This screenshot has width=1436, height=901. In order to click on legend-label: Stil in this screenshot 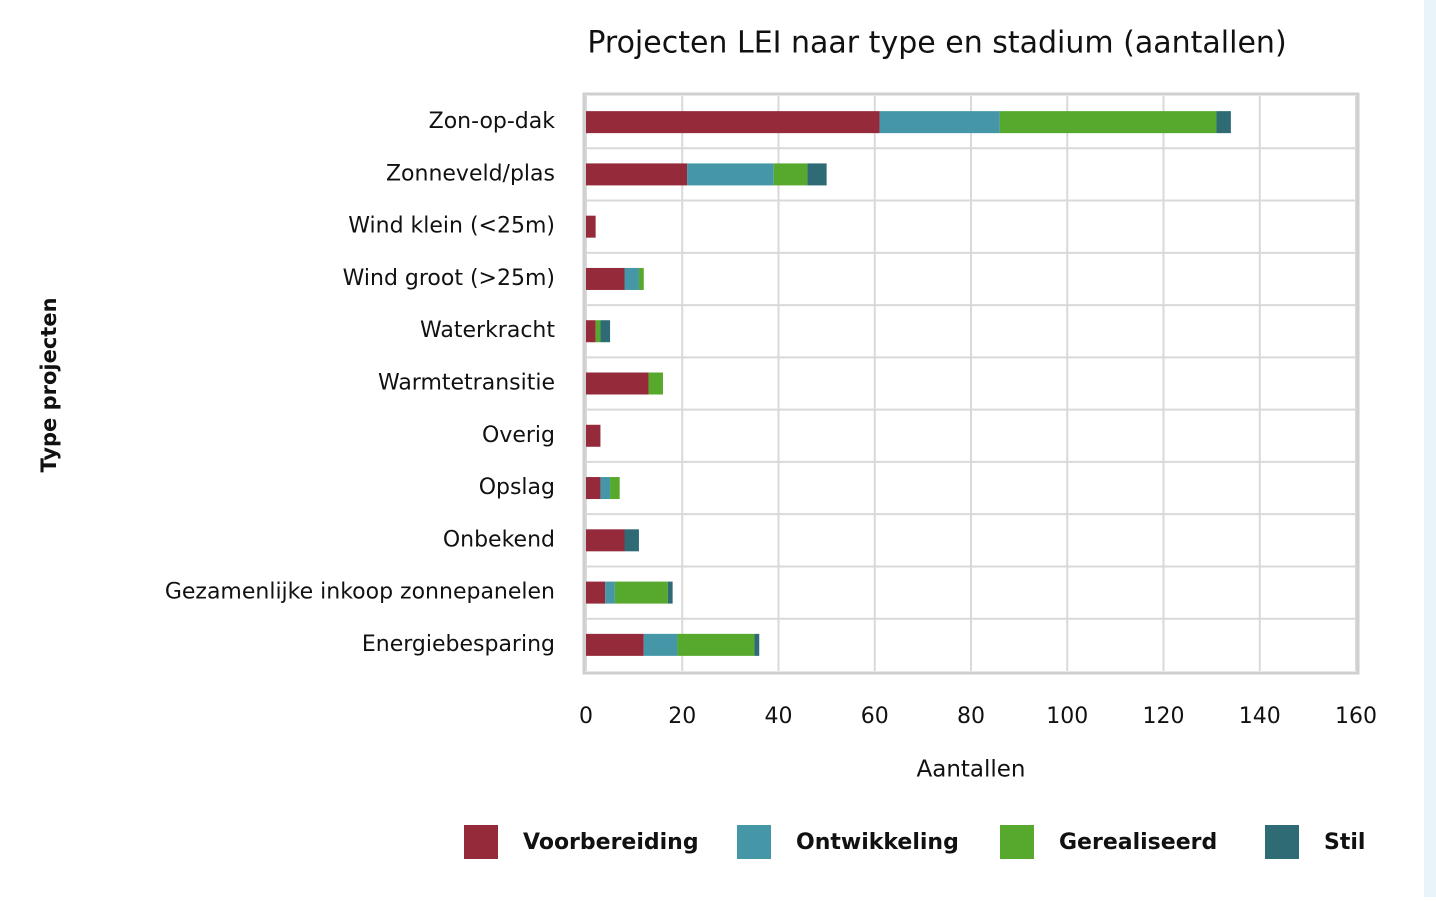, I will do `click(1344, 842)`.